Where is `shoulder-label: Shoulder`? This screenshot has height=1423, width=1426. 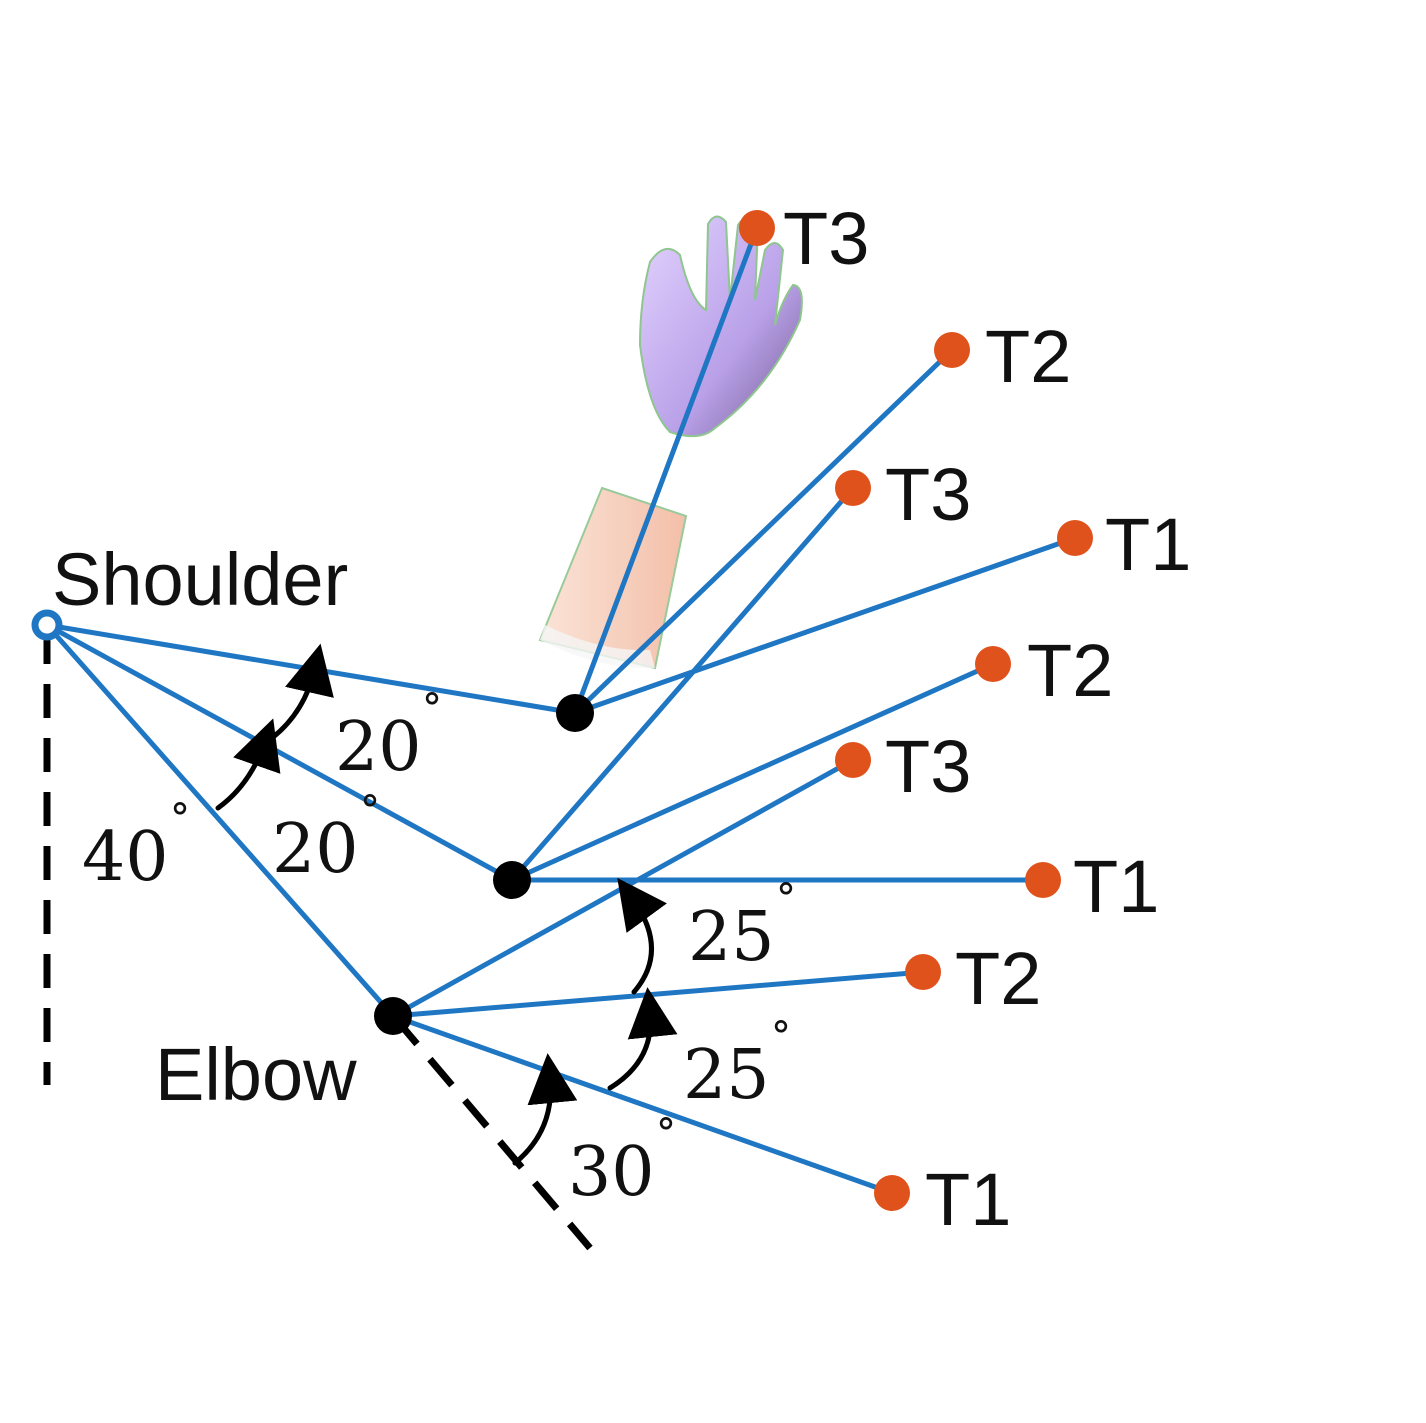 shoulder-label: Shoulder is located at coordinates (200, 579).